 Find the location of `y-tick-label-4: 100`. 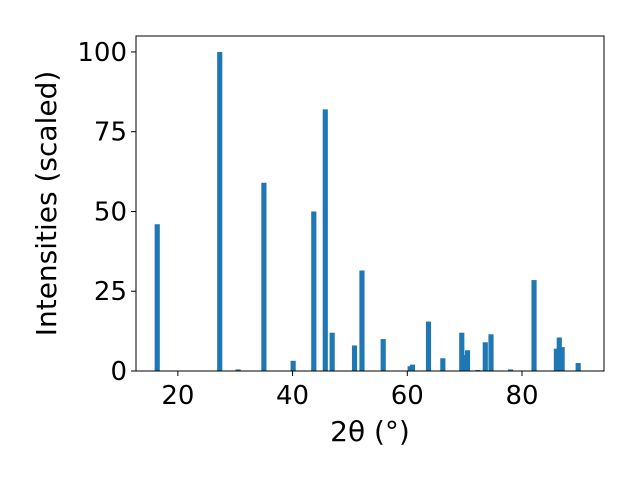

y-tick-label-4: 100 is located at coordinates (102, 53).